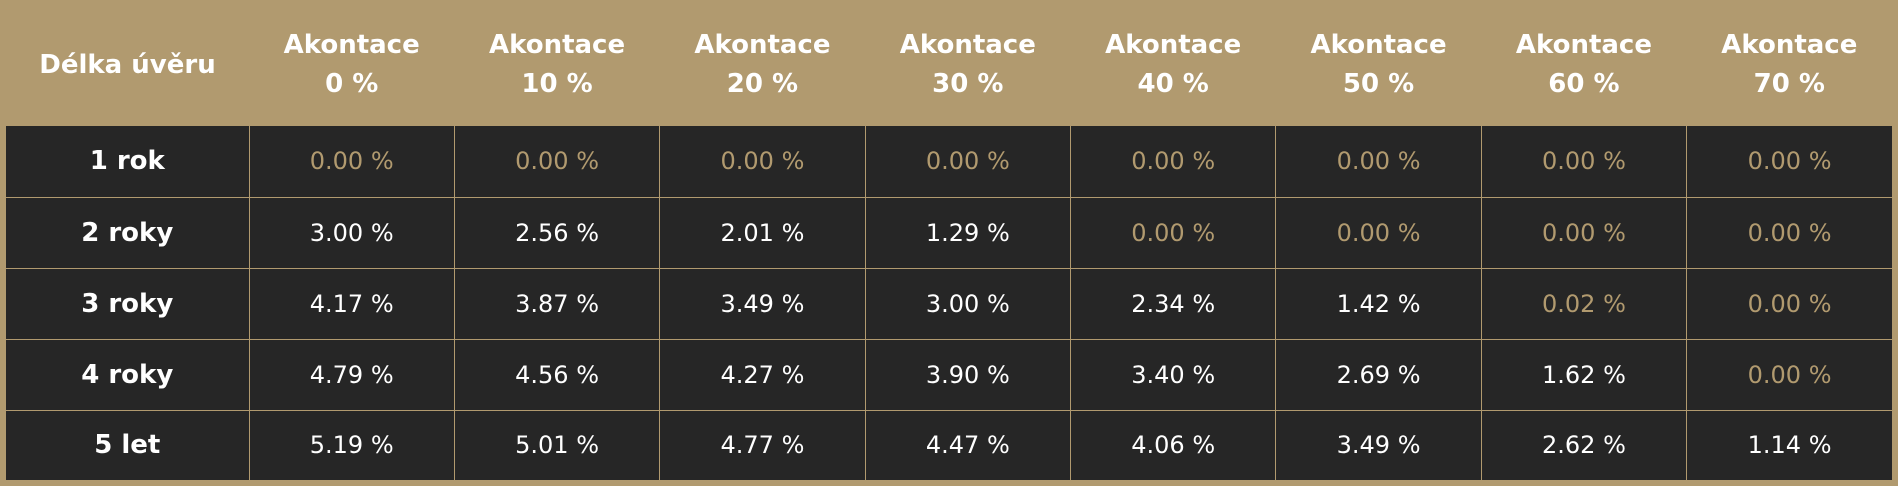 The height and width of the screenshot is (486, 1898). What do you see at coordinates (1584, 446) in the screenshot?
I see `rate-cell: 2.62 %` at bounding box center [1584, 446].